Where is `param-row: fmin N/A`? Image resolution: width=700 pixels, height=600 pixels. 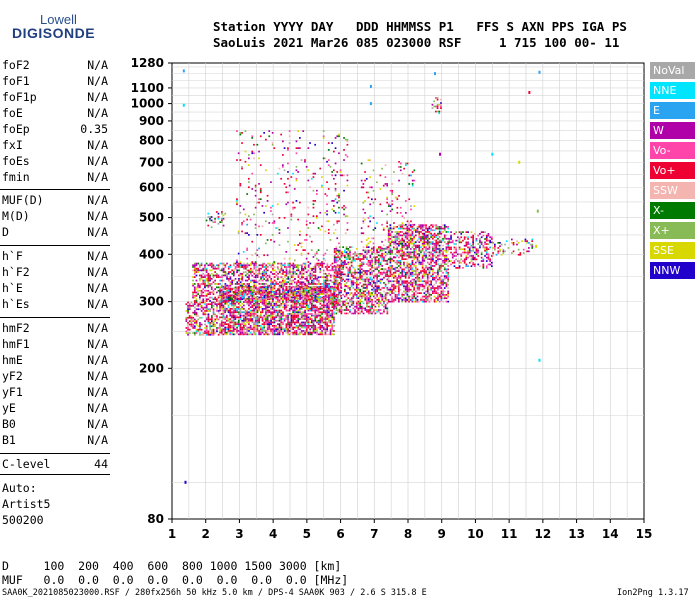 param-row: fmin N/A is located at coordinates (55, 178).